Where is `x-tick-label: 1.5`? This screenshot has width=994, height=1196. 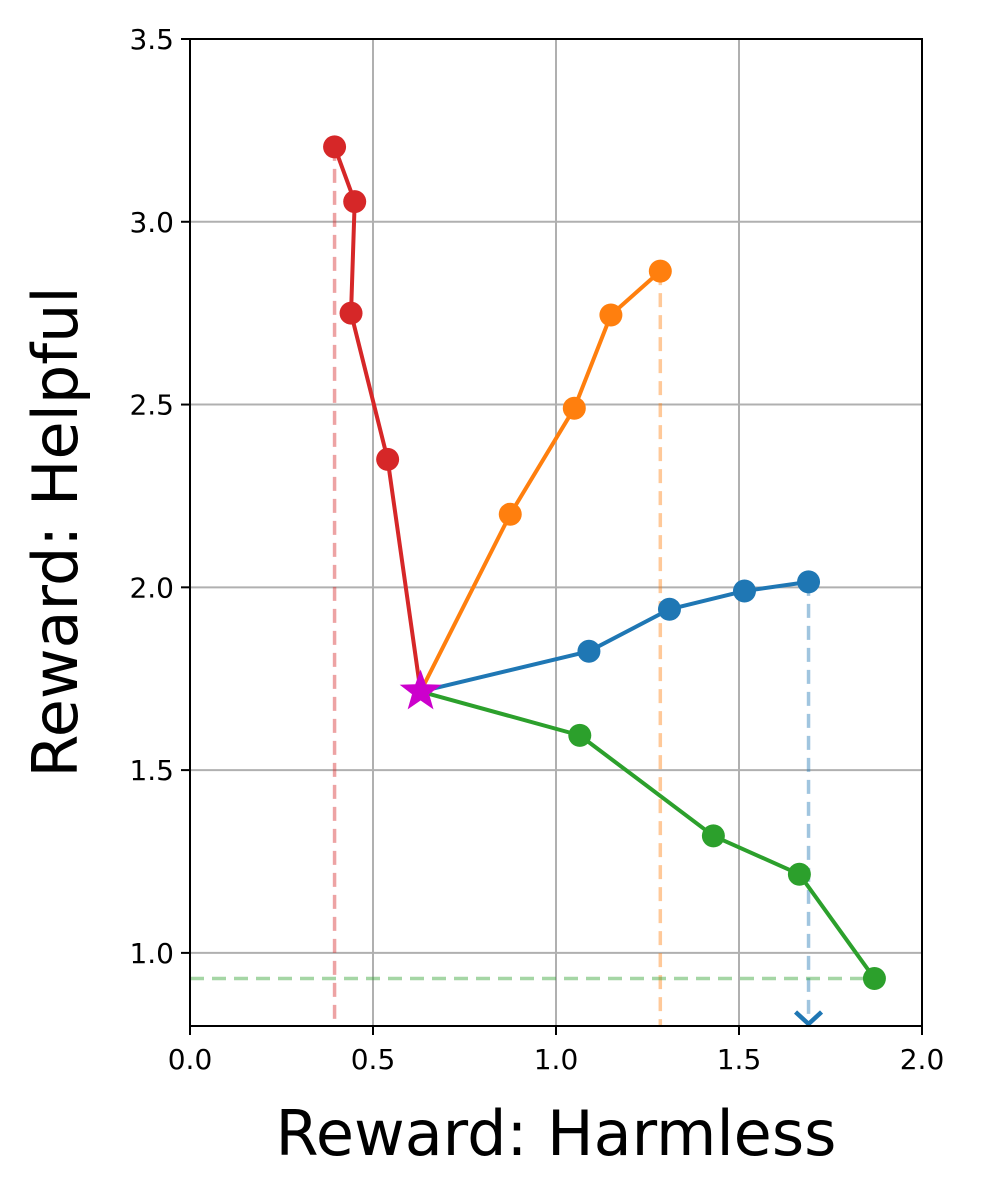 x-tick-label: 1.5 is located at coordinates (739, 1059).